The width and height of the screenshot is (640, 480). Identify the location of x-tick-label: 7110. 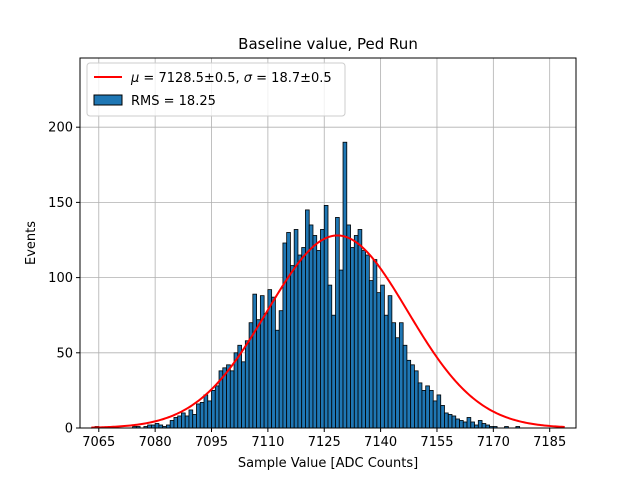
(267, 442).